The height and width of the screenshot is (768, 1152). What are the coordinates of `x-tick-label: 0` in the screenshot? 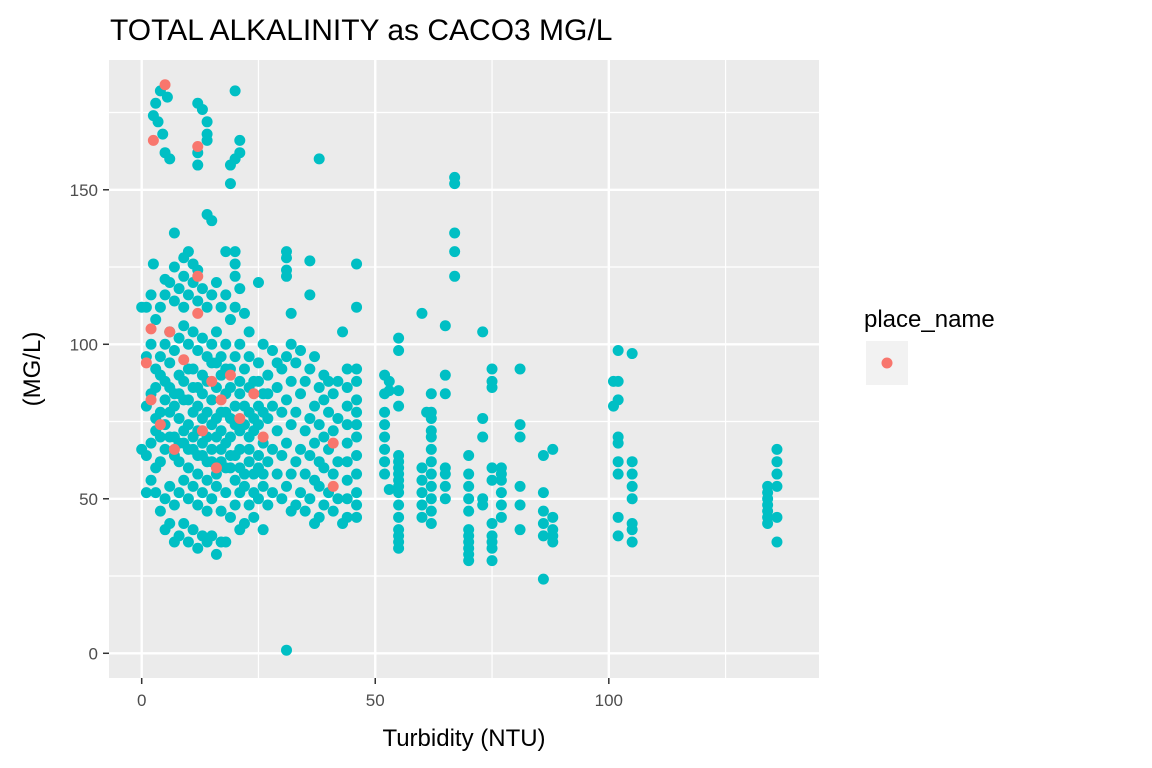 It's located at (141, 700).